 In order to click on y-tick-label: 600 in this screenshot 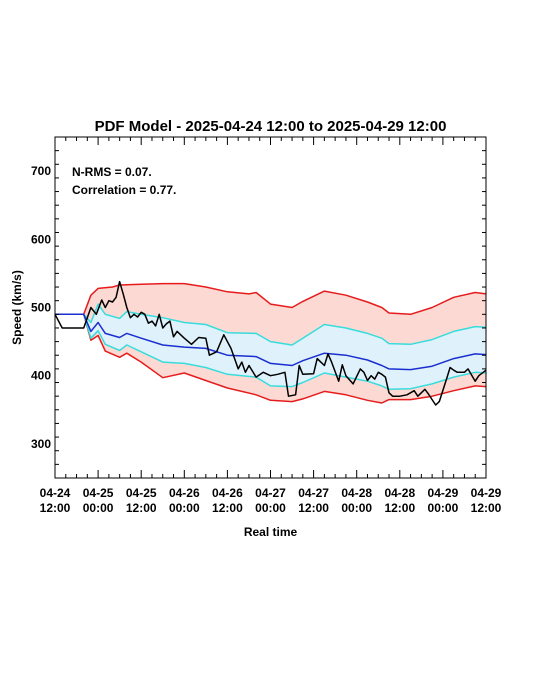, I will do `click(41, 239)`.